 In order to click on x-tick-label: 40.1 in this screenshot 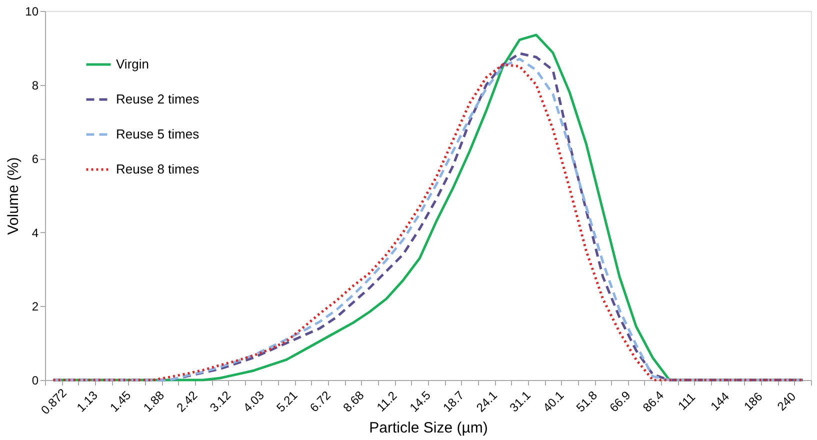, I will do `click(553, 401)`.